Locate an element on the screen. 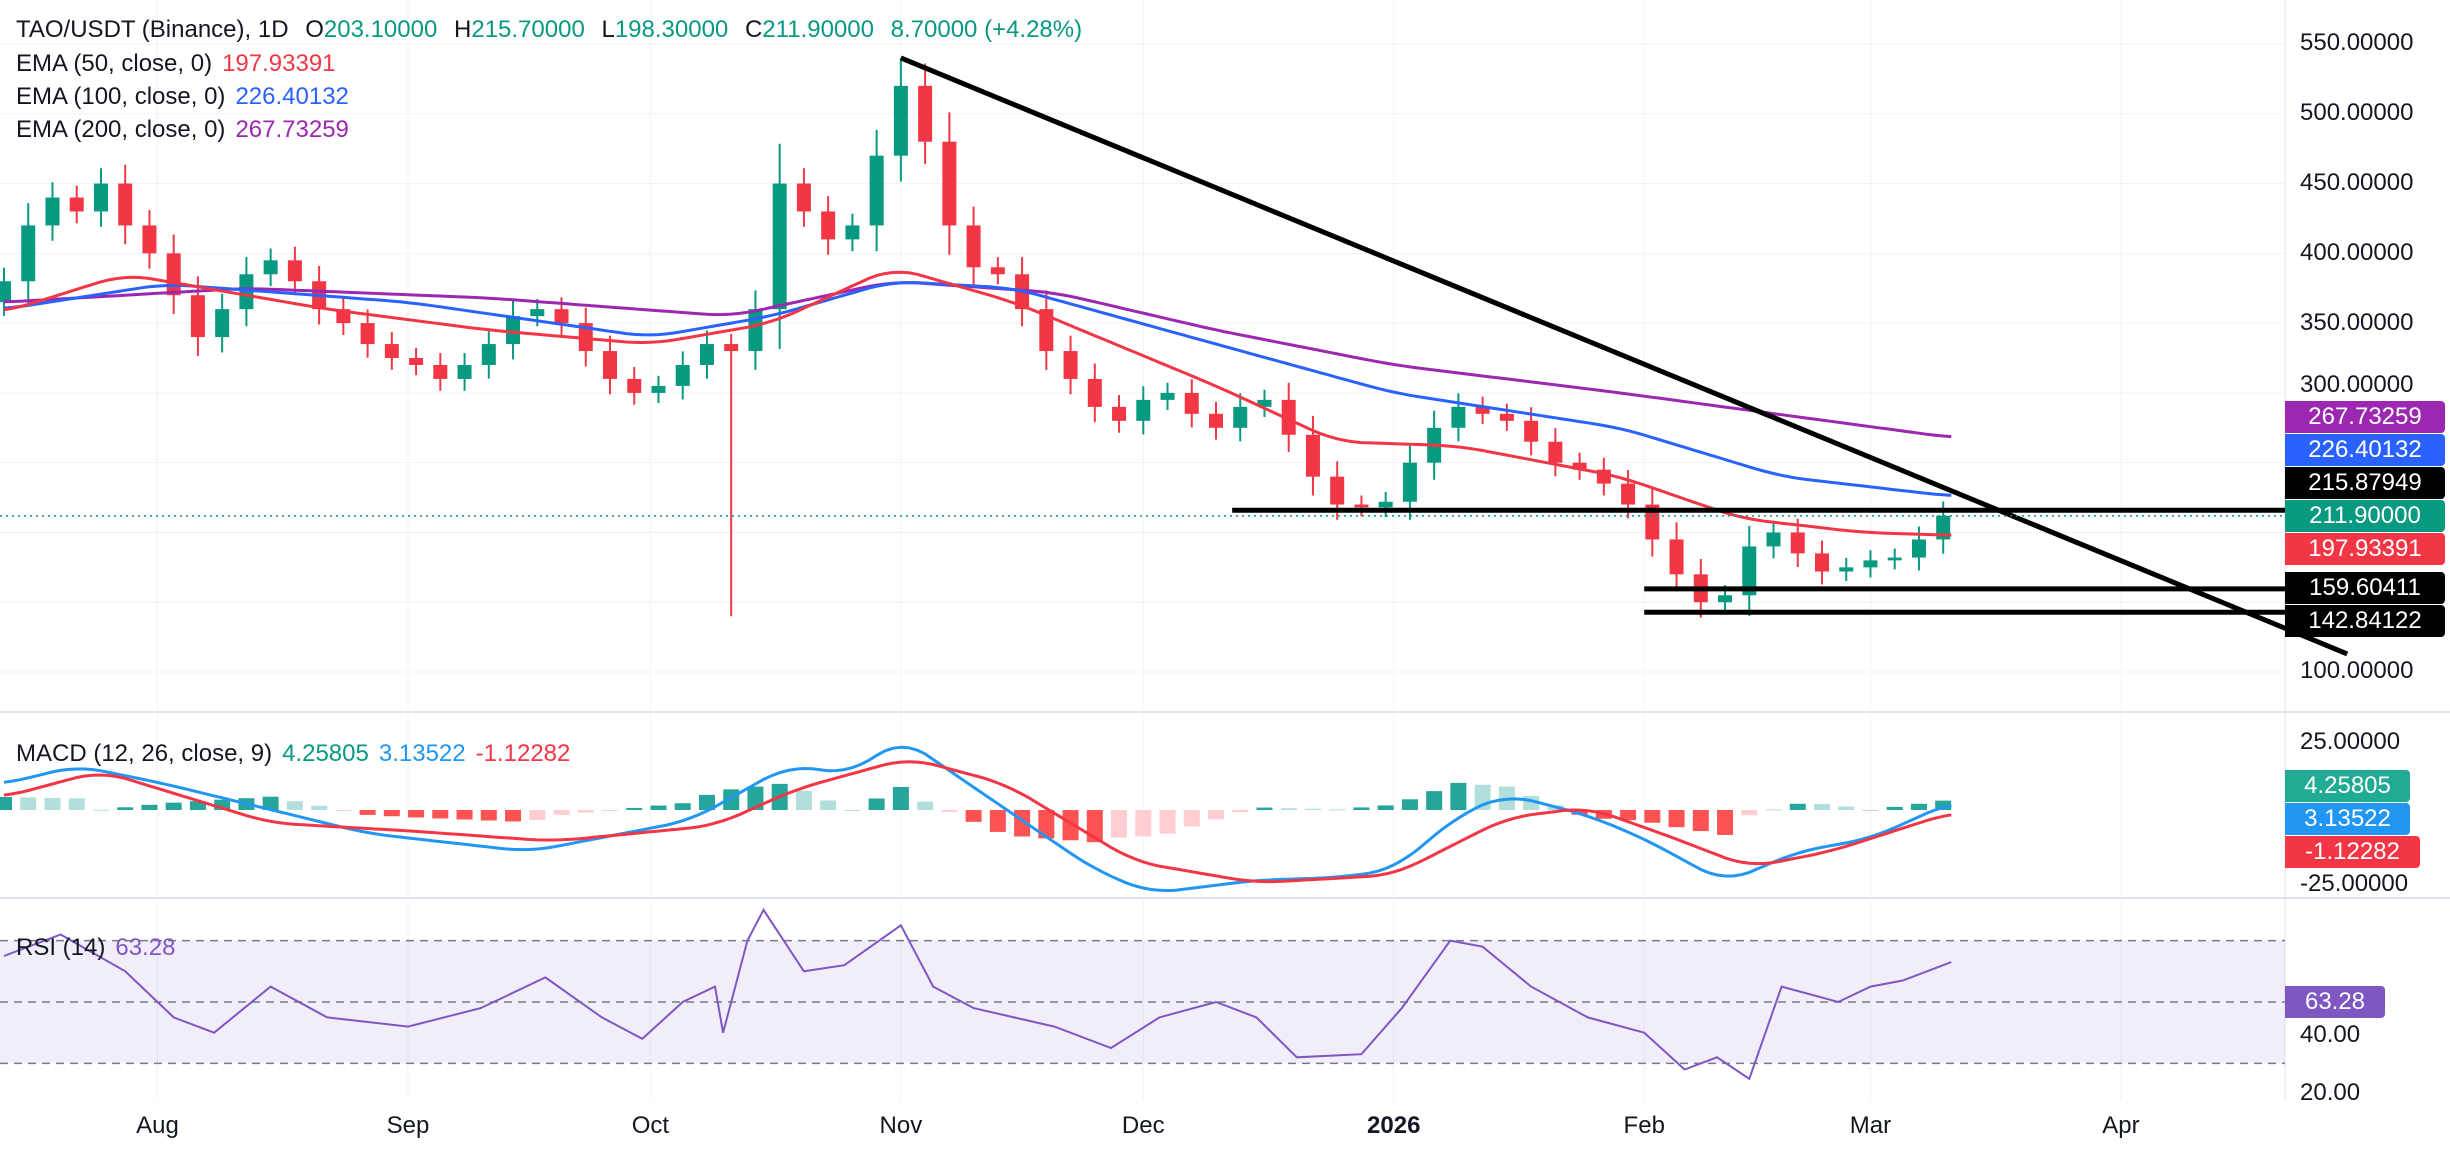  close-value: 211.90000 is located at coordinates (818, 29).